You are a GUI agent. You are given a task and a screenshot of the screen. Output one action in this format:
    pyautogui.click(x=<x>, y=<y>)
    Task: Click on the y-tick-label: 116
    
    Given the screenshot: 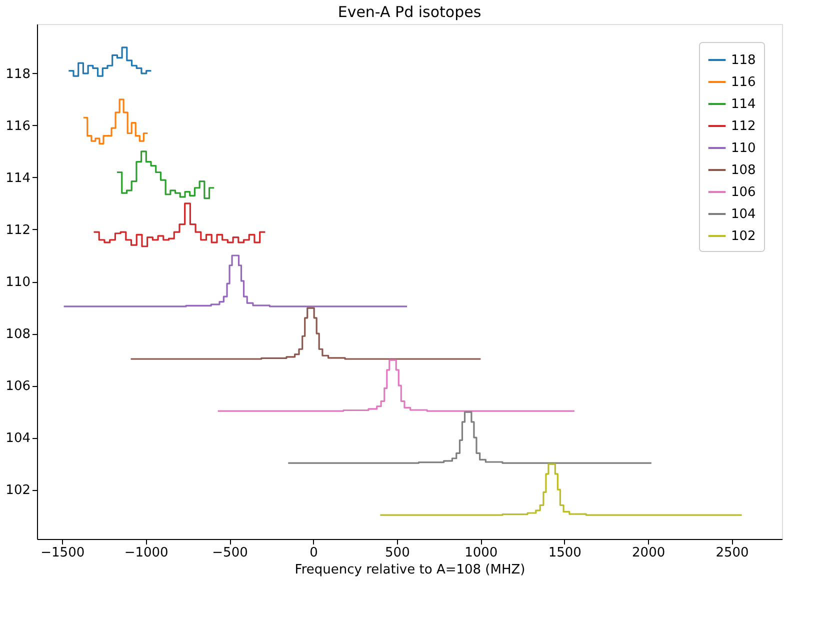 What is the action you would take?
    pyautogui.click(x=18, y=126)
    